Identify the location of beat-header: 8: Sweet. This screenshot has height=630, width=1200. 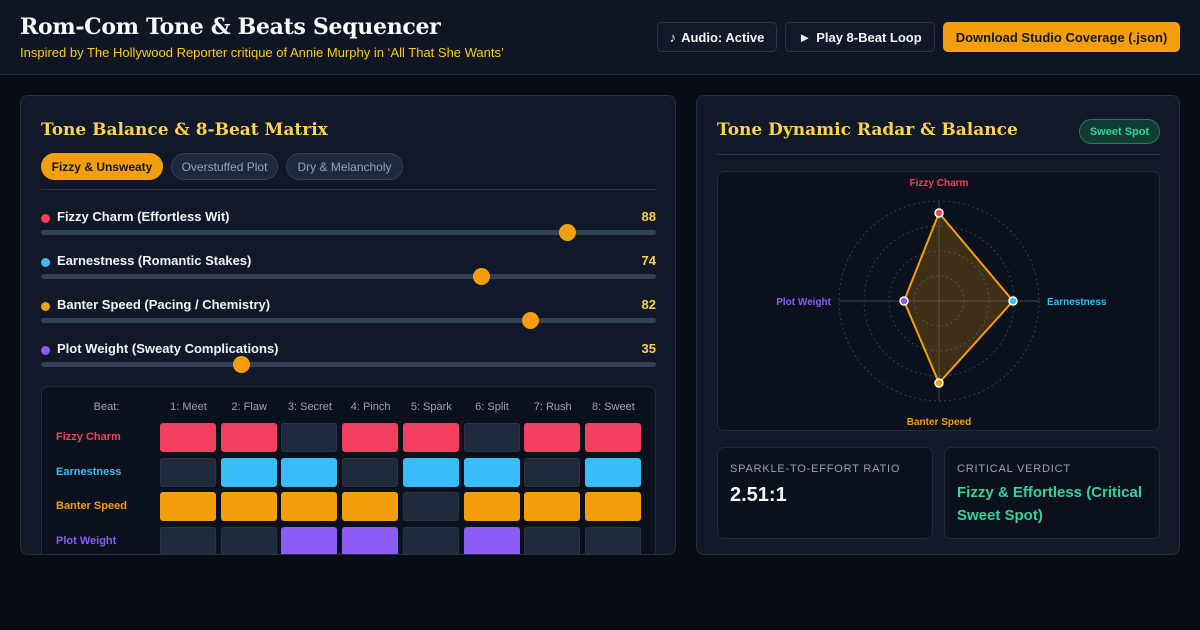
(613, 407).